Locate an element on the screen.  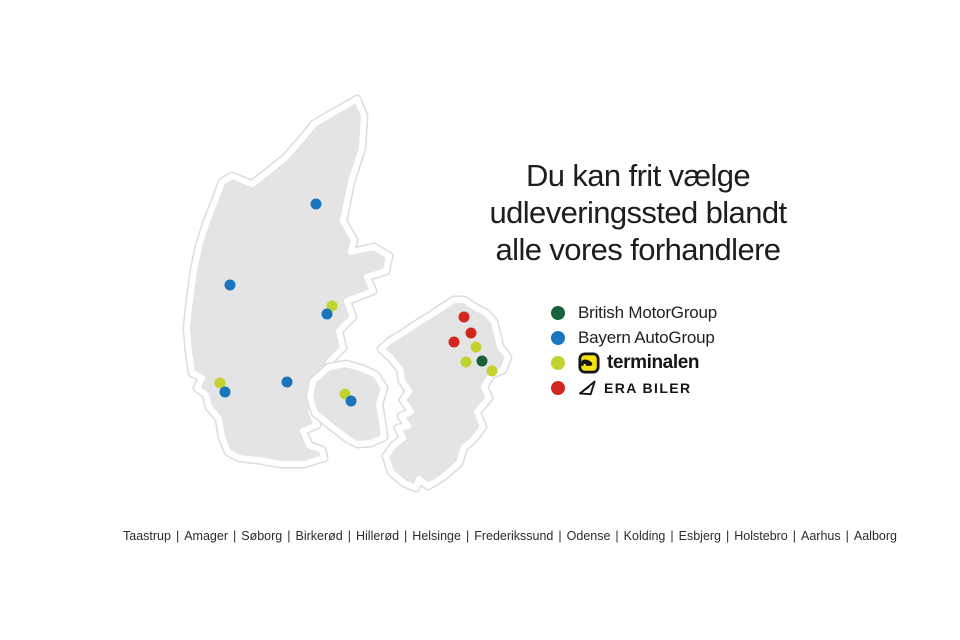
legend-label: terminalen is located at coordinates (653, 362).